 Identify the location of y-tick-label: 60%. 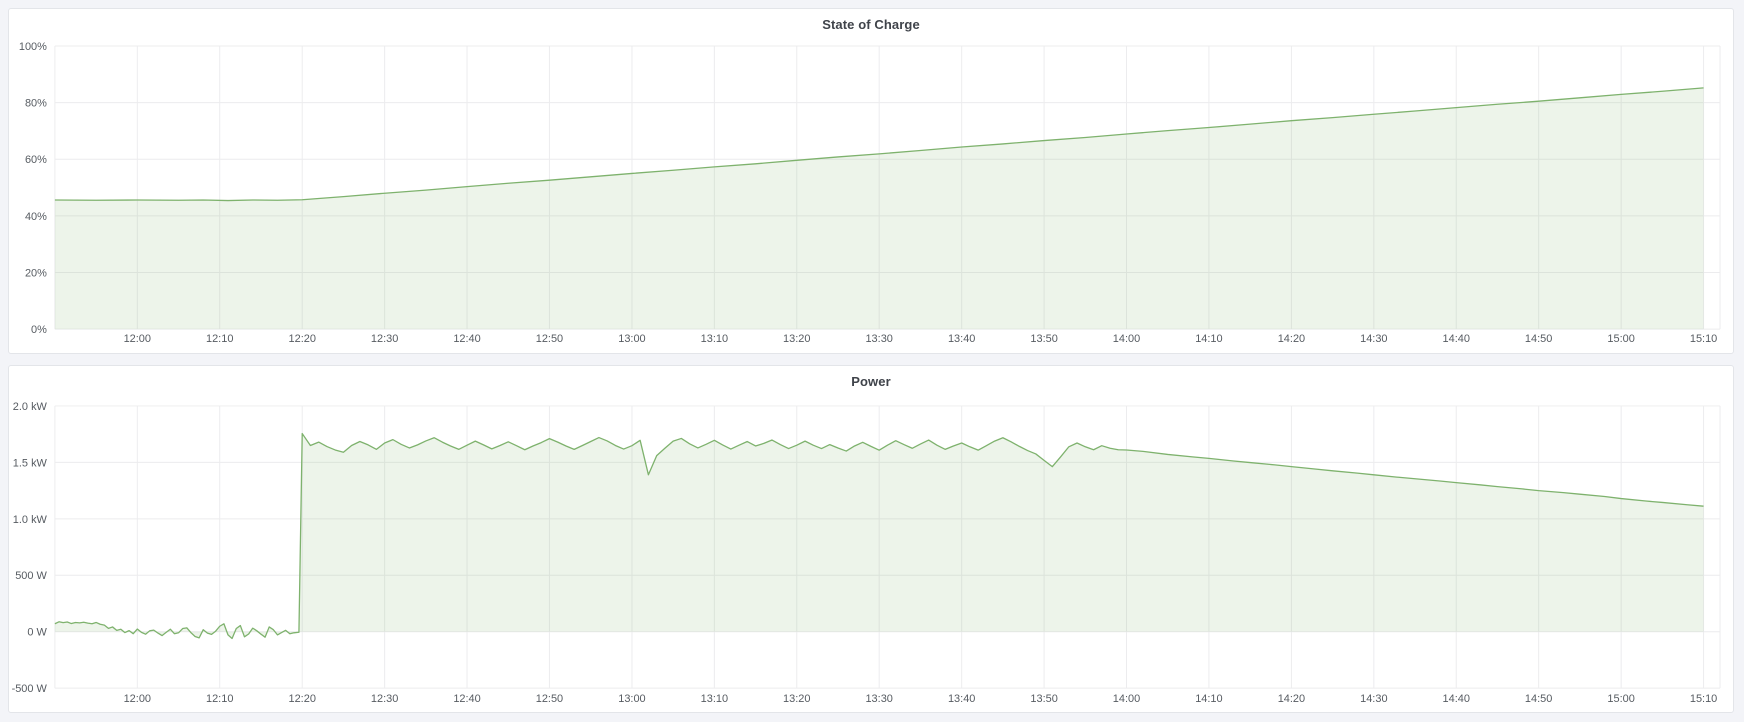
(36, 160).